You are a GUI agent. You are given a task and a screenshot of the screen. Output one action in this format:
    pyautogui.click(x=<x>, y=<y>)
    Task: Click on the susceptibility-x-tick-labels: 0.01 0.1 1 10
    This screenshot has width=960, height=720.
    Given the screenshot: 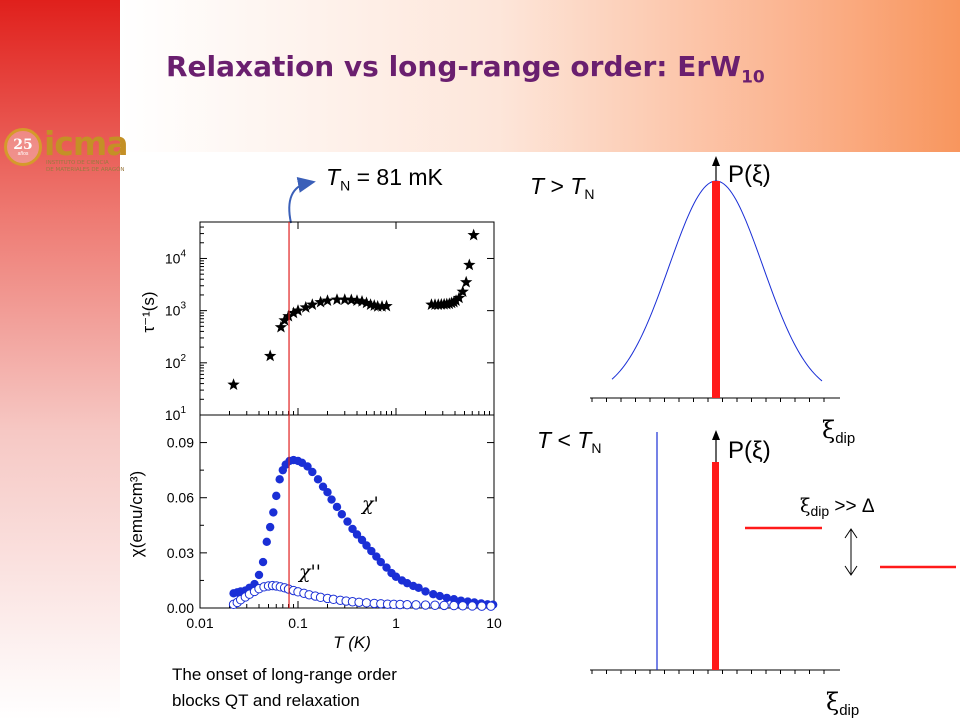 What is the action you would take?
    pyautogui.click(x=344, y=623)
    